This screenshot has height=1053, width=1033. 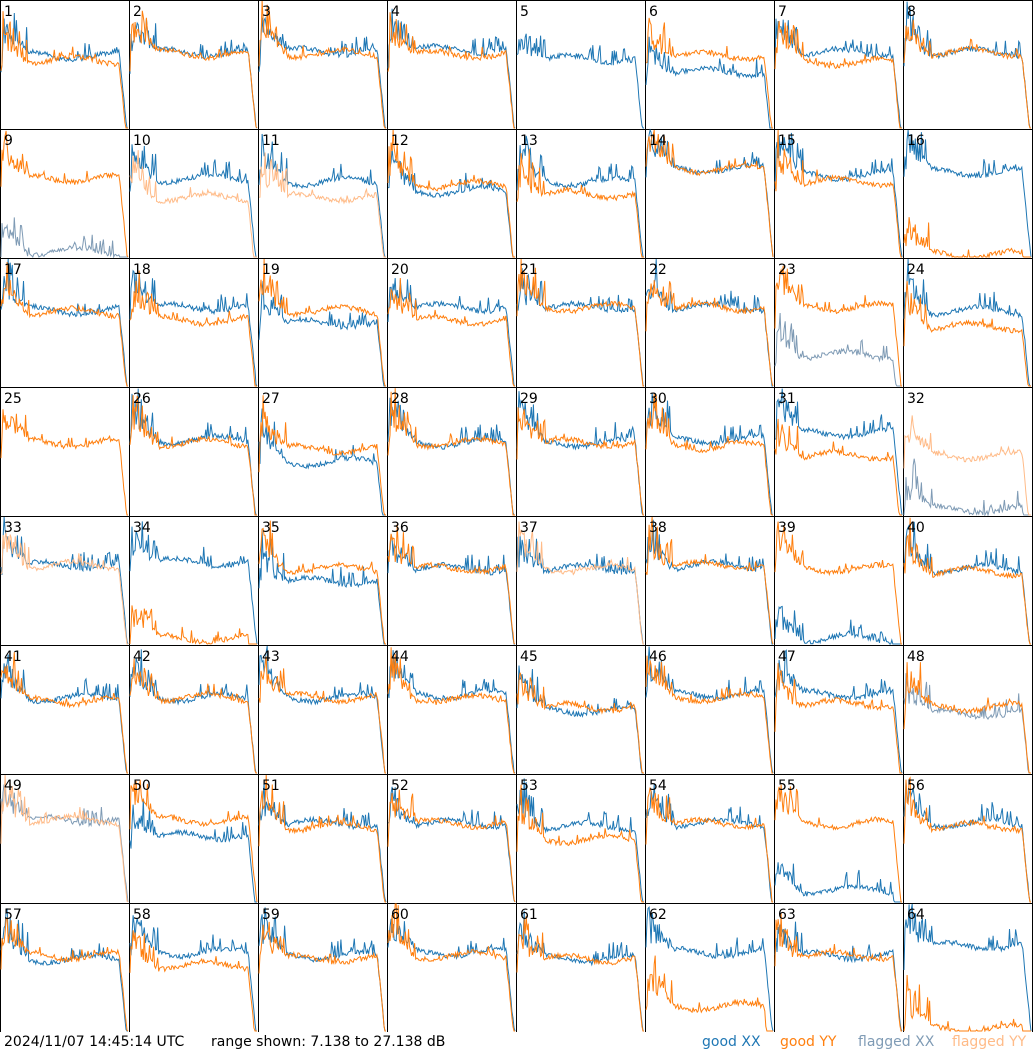 I want to click on panel-2: 2, so click(x=194, y=65).